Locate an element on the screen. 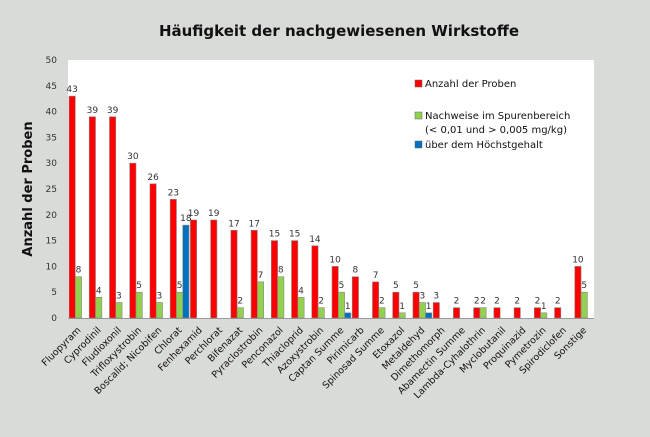 The height and width of the screenshot is (437, 650). data-label: 10 is located at coordinates (578, 260).